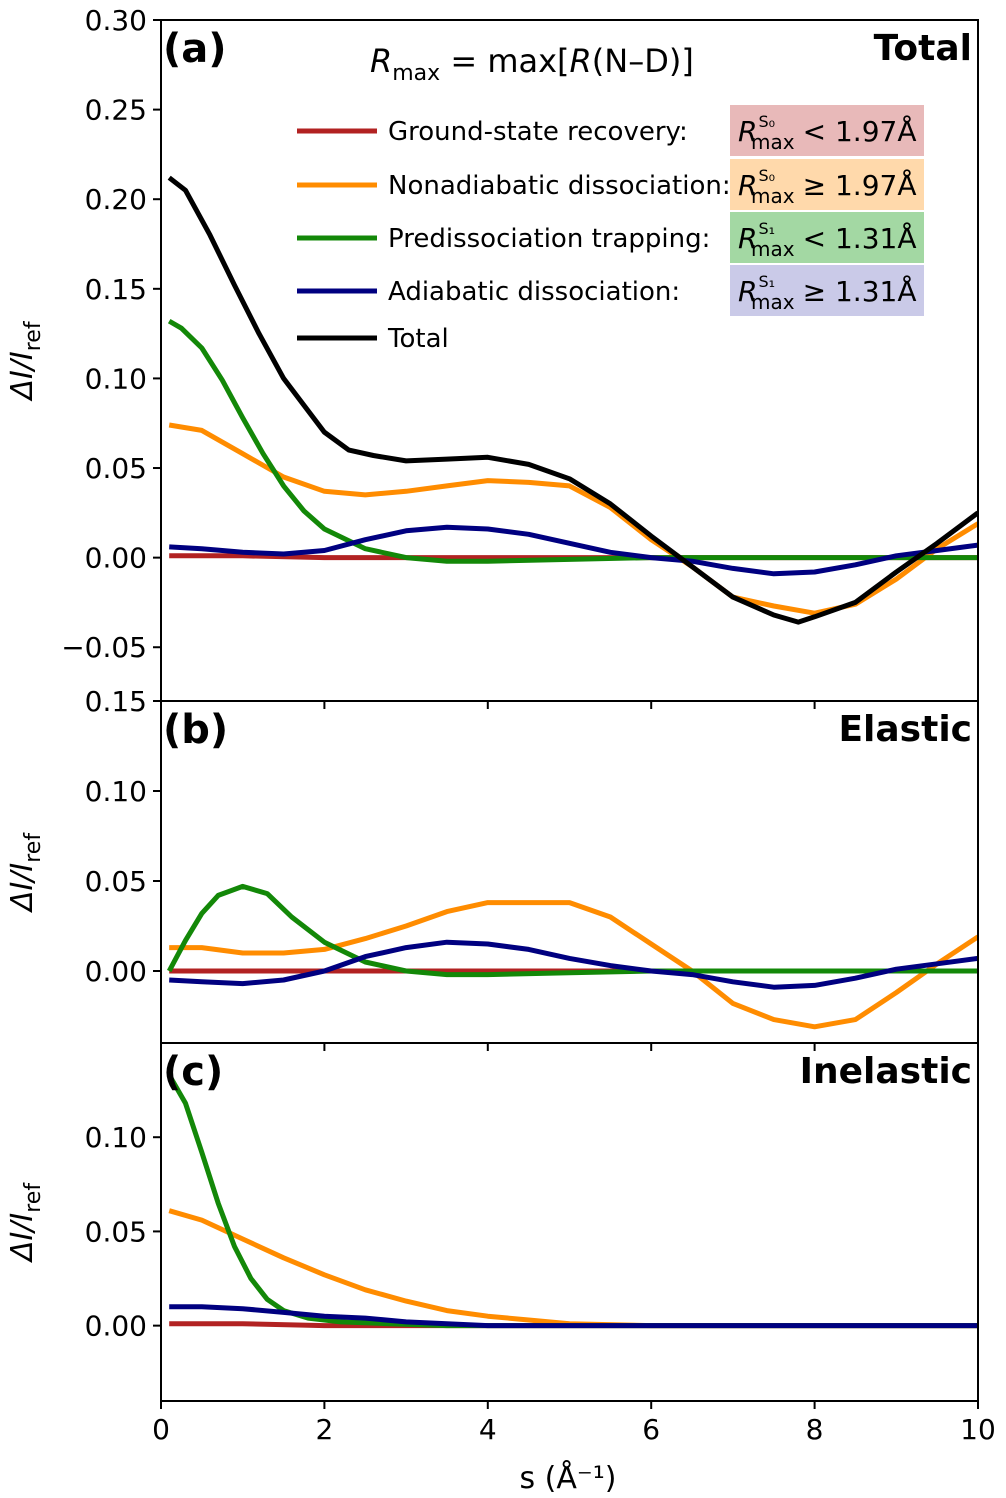  I want to click on legend-condition: RS₁ max ≥ 1.31Å, so click(827, 293).